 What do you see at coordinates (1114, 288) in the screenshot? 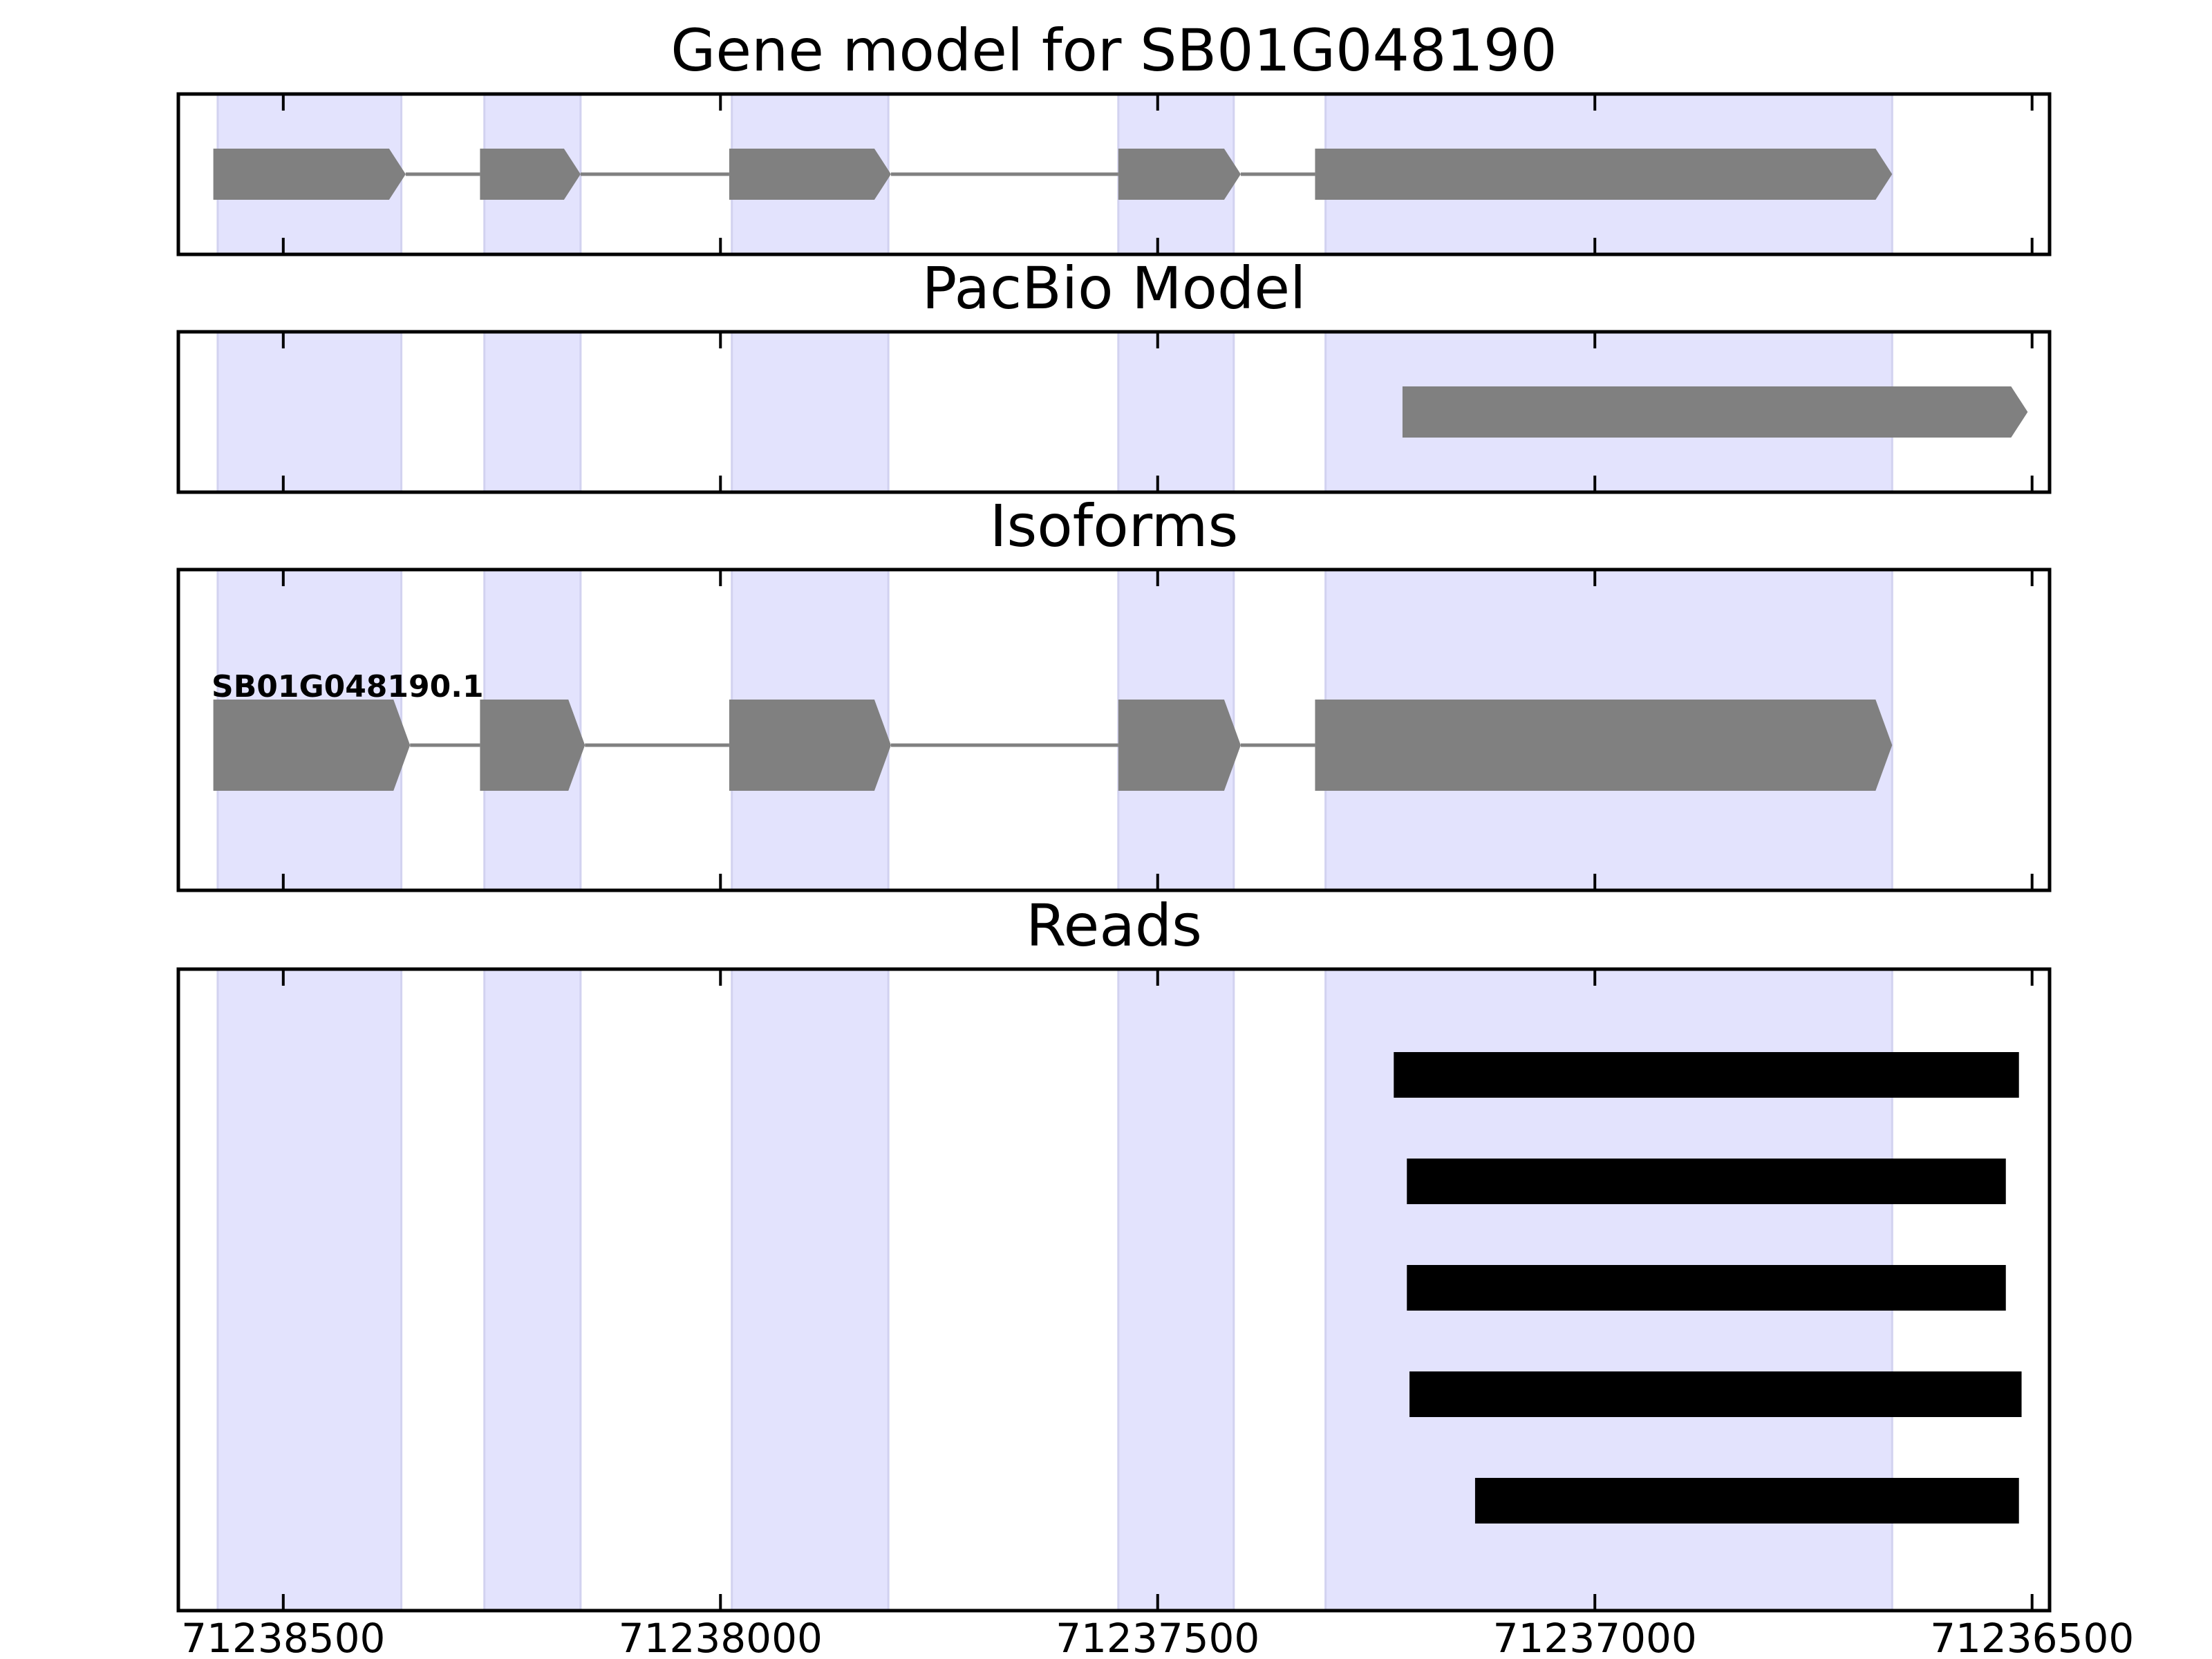
I see `panel-title: PacBio Model` at bounding box center [1114, 288].